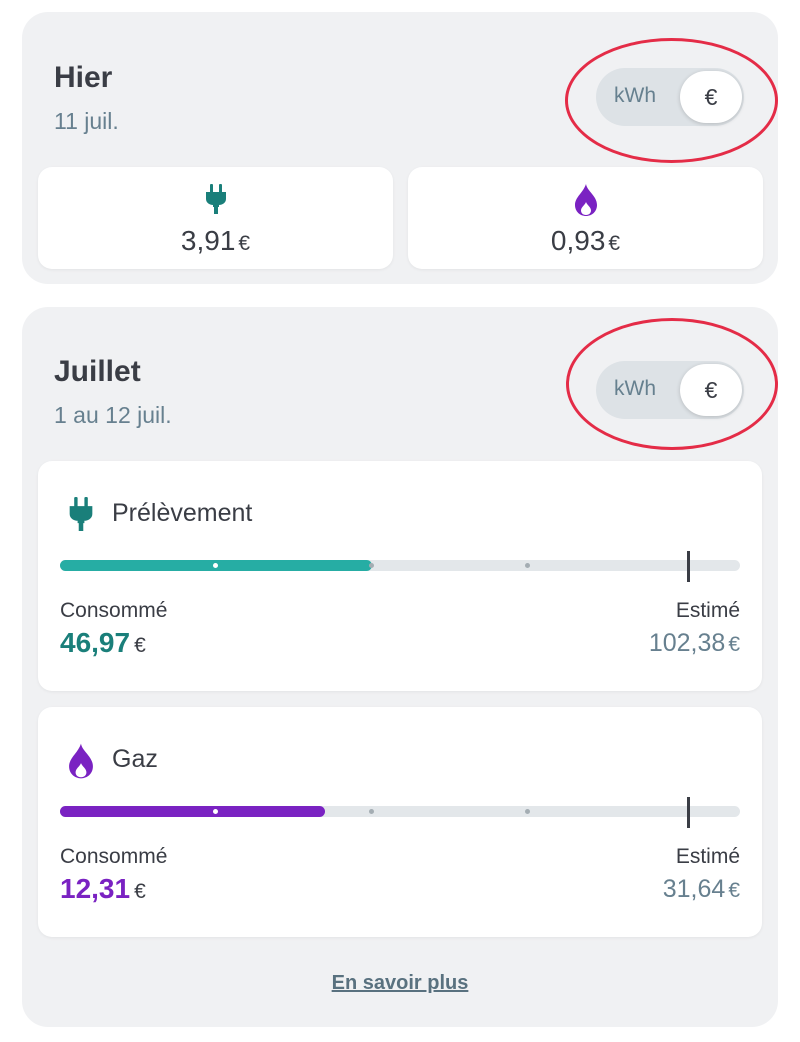 The image size is (800, 1042). I want to click on month-title: Juillet, so click(97, 371).